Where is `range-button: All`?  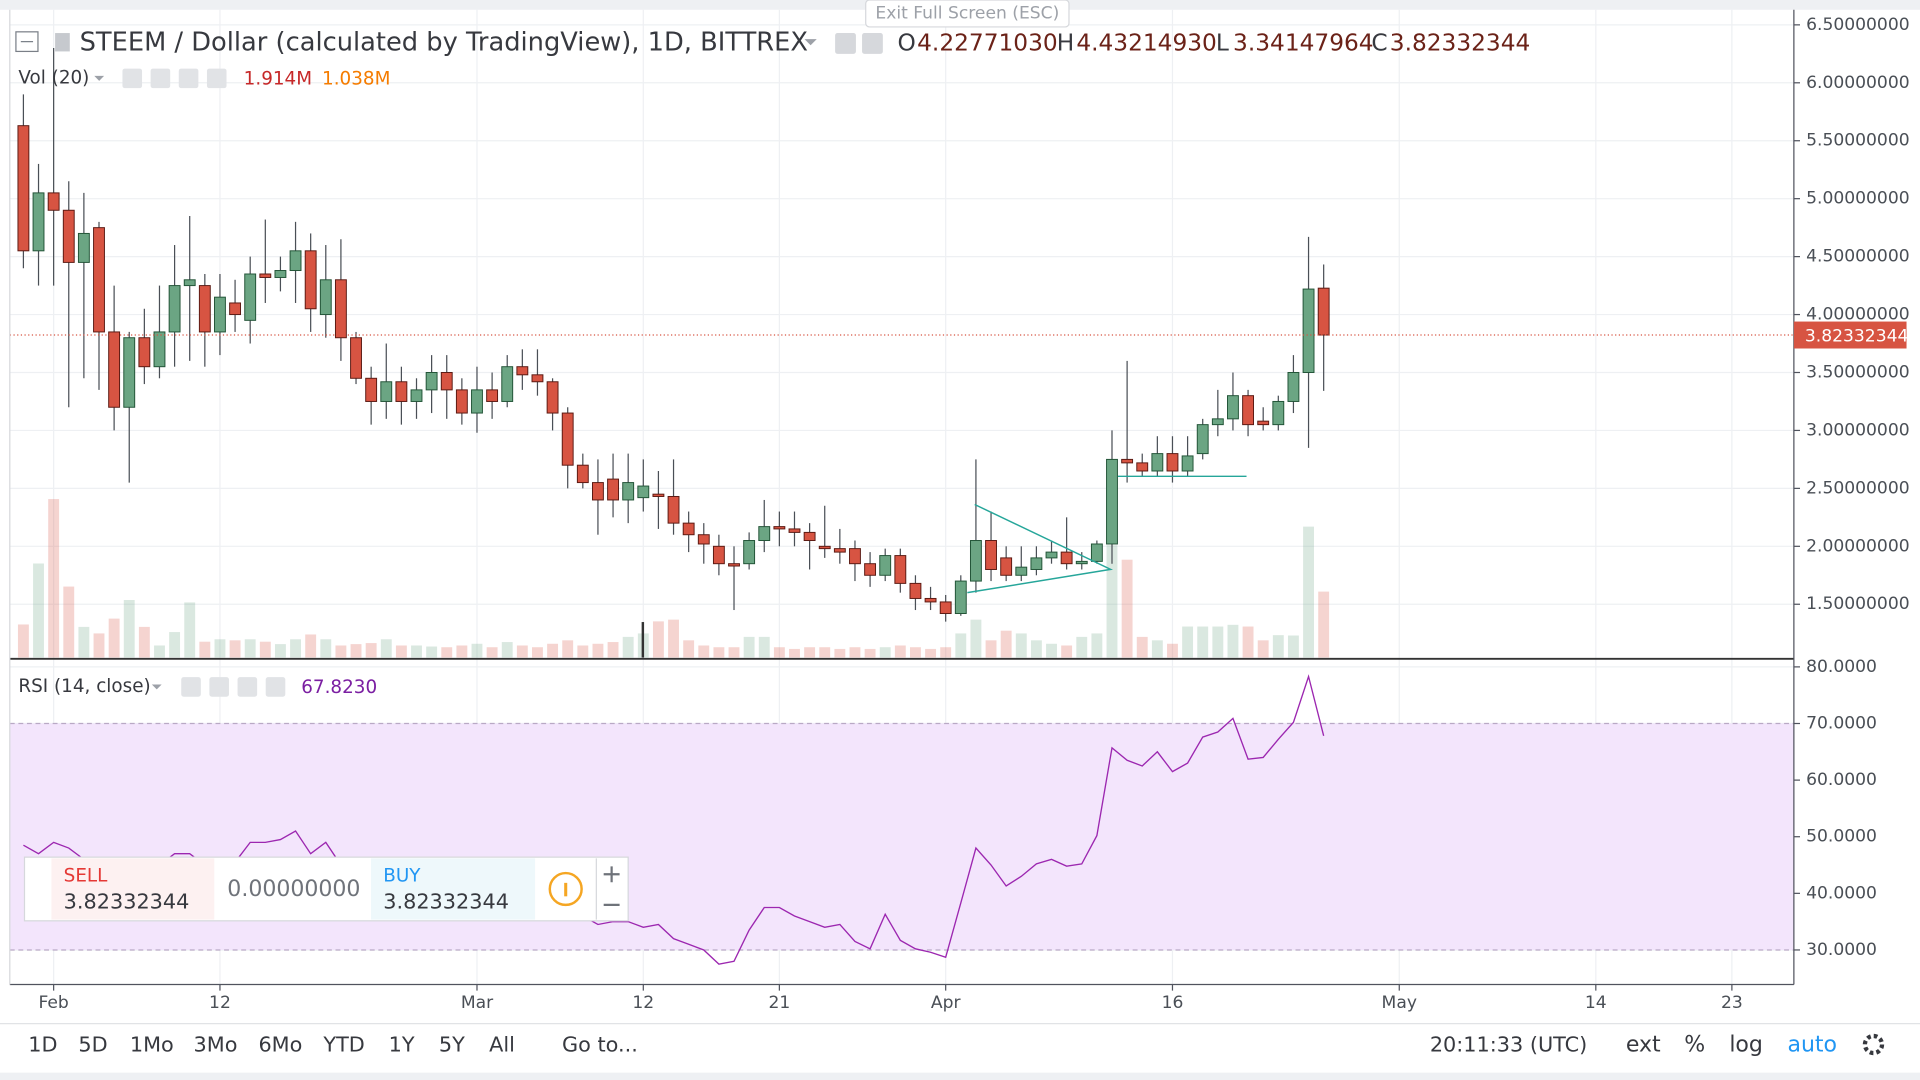 range-button: All is located at coordinates (502, 1045).